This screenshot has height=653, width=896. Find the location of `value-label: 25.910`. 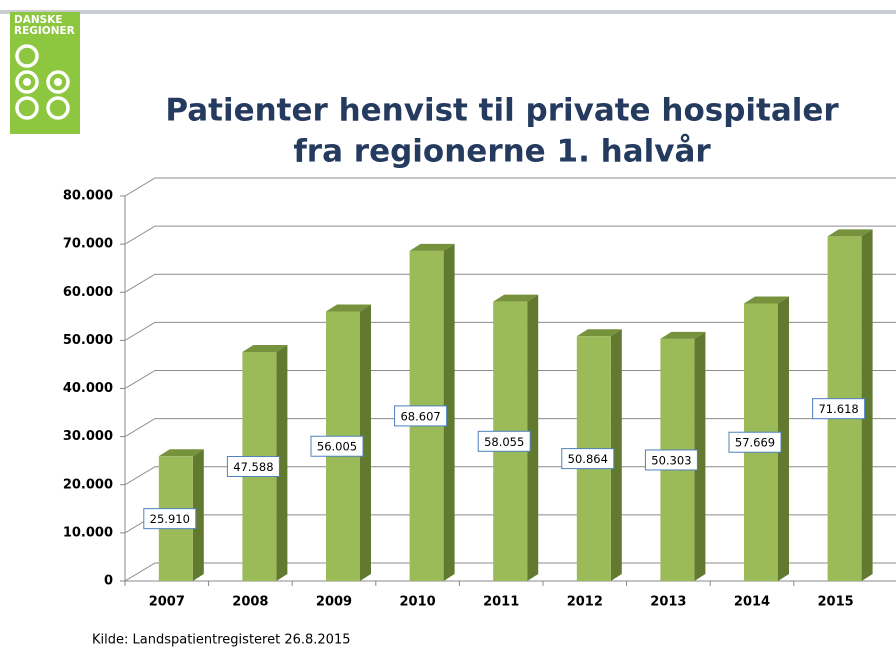

value-label: 25.910 is located at coordinates (170, 519).